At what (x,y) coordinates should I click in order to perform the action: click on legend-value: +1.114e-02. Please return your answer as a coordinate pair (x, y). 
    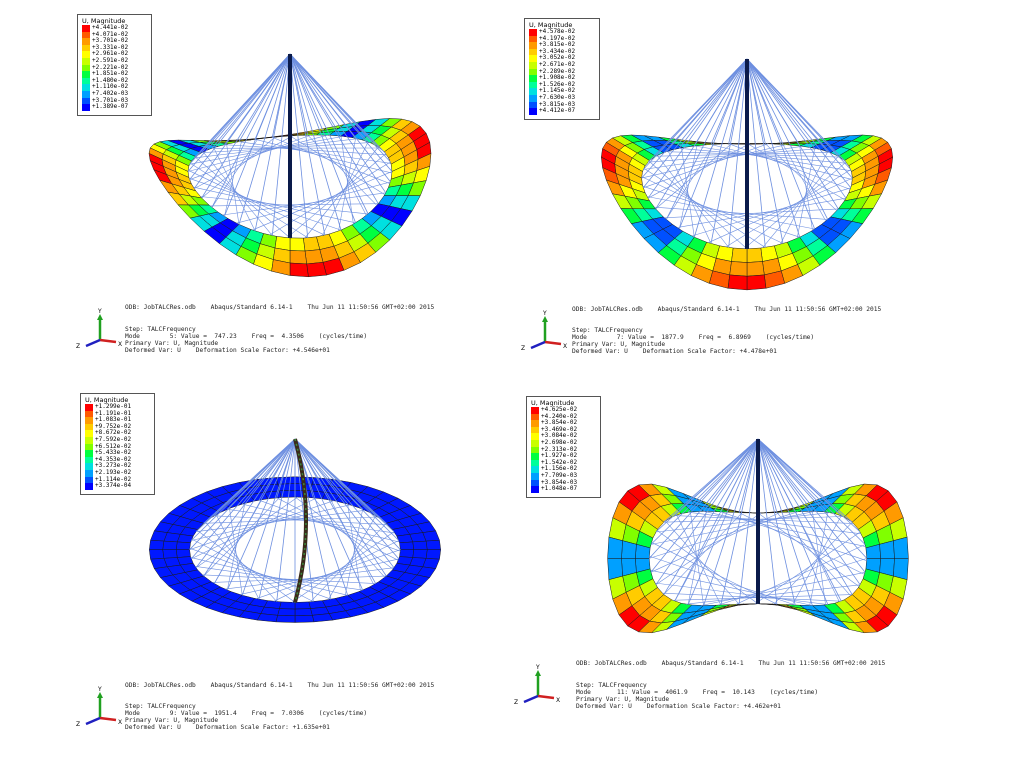
    Looking at the image, I should click on (113, 479).